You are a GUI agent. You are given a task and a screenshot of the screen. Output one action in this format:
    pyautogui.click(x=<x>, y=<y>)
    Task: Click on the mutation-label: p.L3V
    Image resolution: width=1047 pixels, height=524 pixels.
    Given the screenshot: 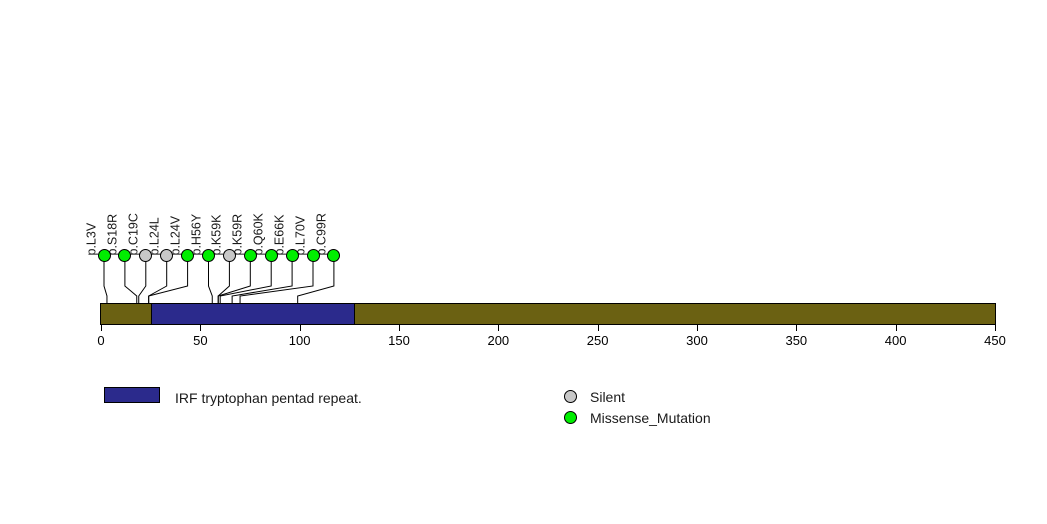 What is the action you would take?
    pyautogui.click(x=91, y=239)
    